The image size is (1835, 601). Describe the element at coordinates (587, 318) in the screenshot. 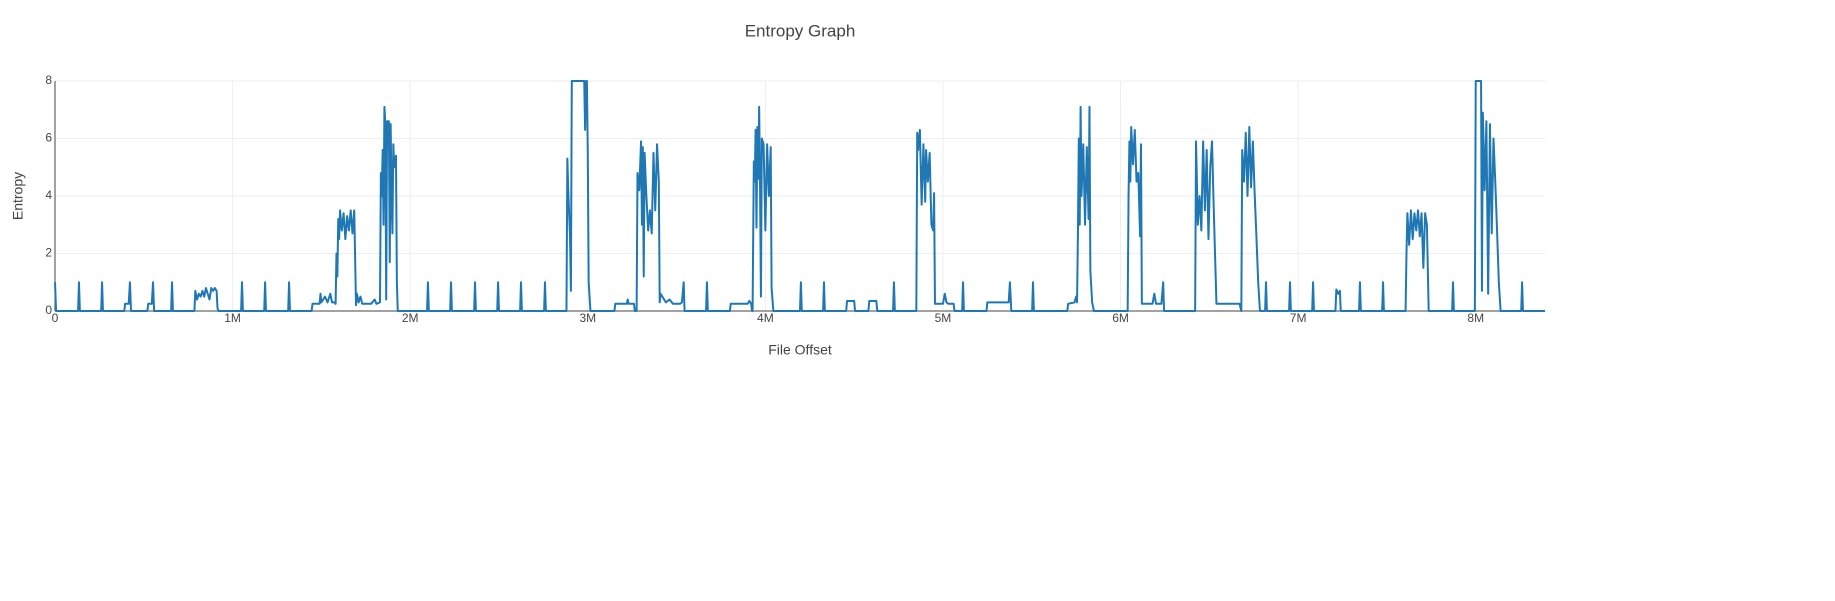

I see `x-tick-label: 3M` at that location.